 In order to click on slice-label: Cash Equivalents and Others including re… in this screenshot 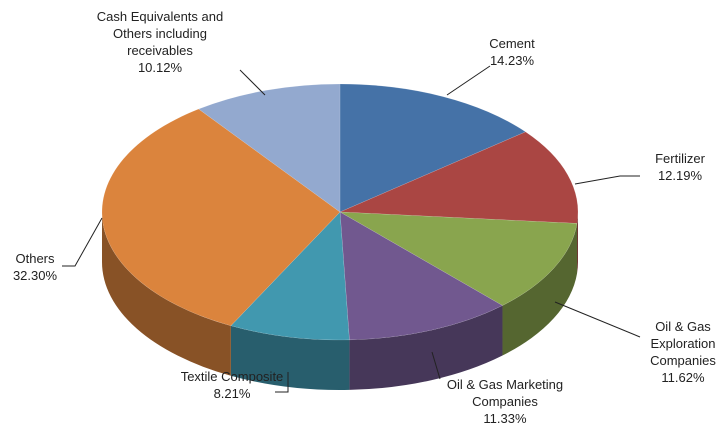, I will do `click(160, 42)`.